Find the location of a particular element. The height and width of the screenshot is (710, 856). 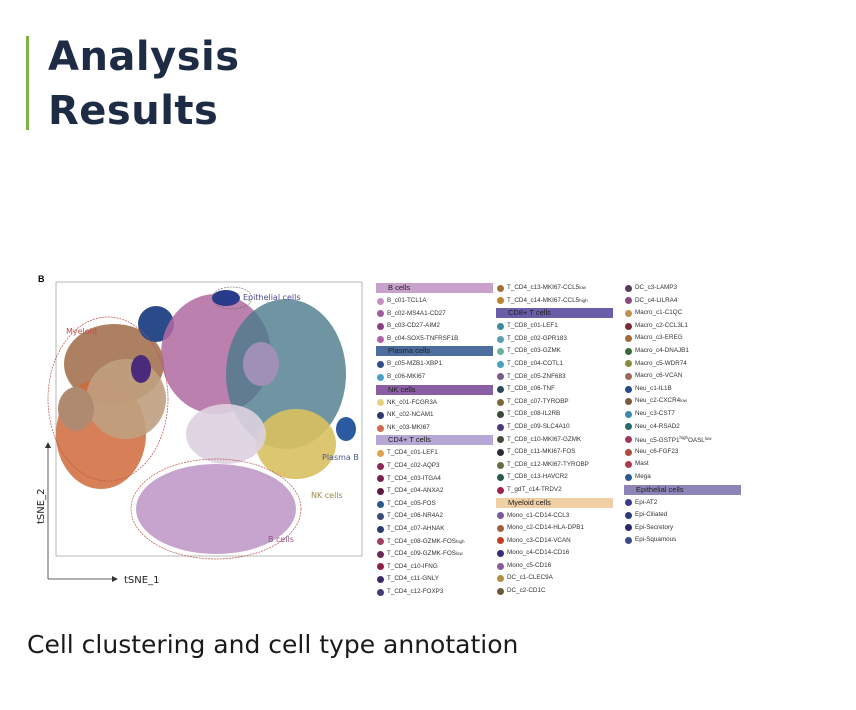

legend-group-header: CD4+ T cells is located at coordinates (434, 440).